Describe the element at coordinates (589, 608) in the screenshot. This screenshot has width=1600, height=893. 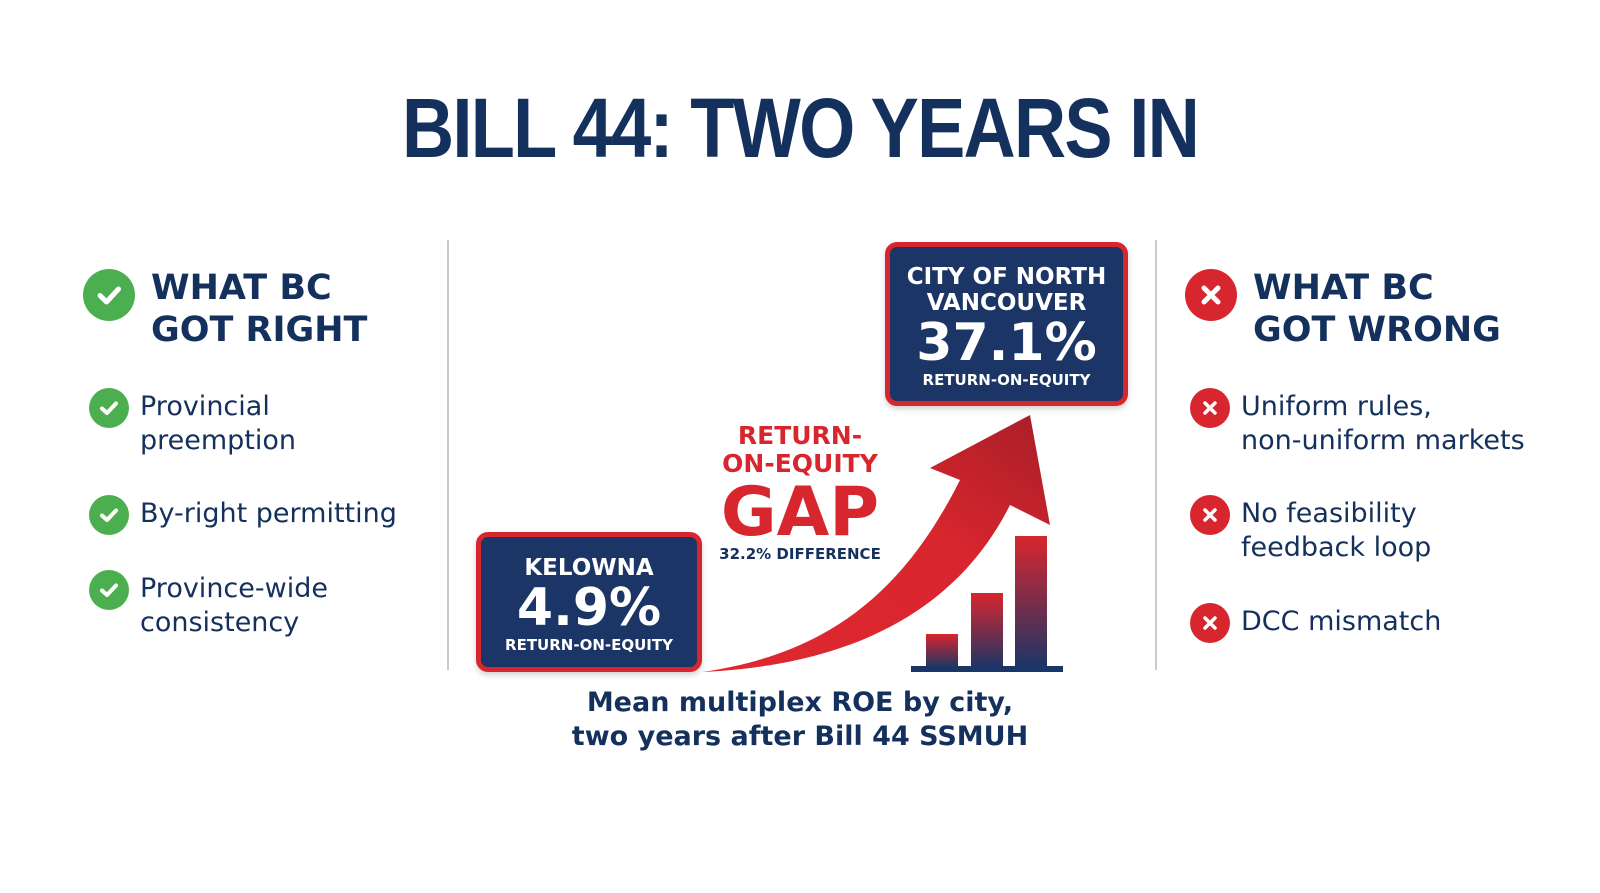
I see `card-value: 4.9%` at that location.